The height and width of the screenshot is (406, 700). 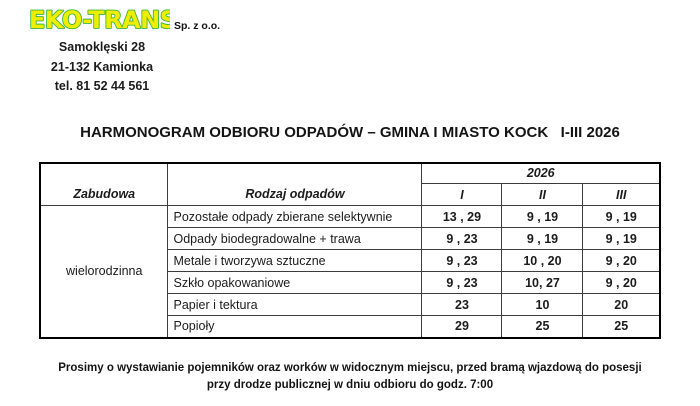 What do you see at coordinates (541, 173) in the screenshot?
I see `year-header: 2026` at bounding box center [541, 173].